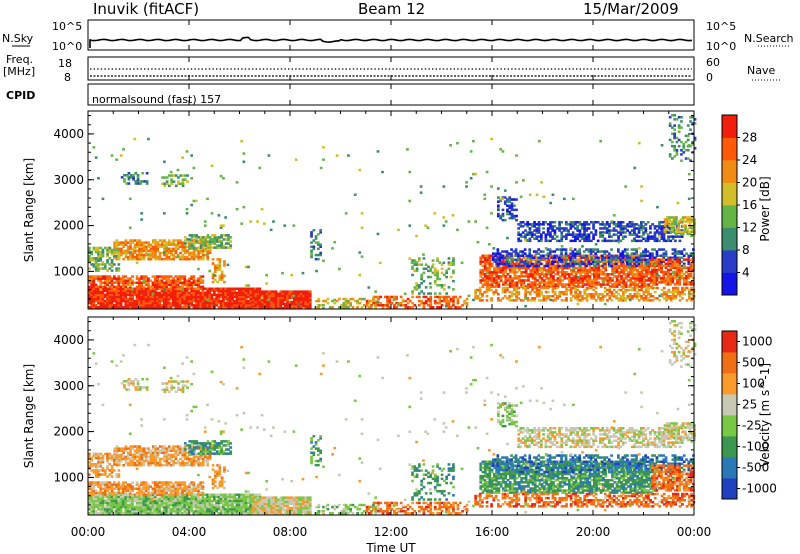  I want to click on nsky-tick-top: 10^5, so click(67, 26).